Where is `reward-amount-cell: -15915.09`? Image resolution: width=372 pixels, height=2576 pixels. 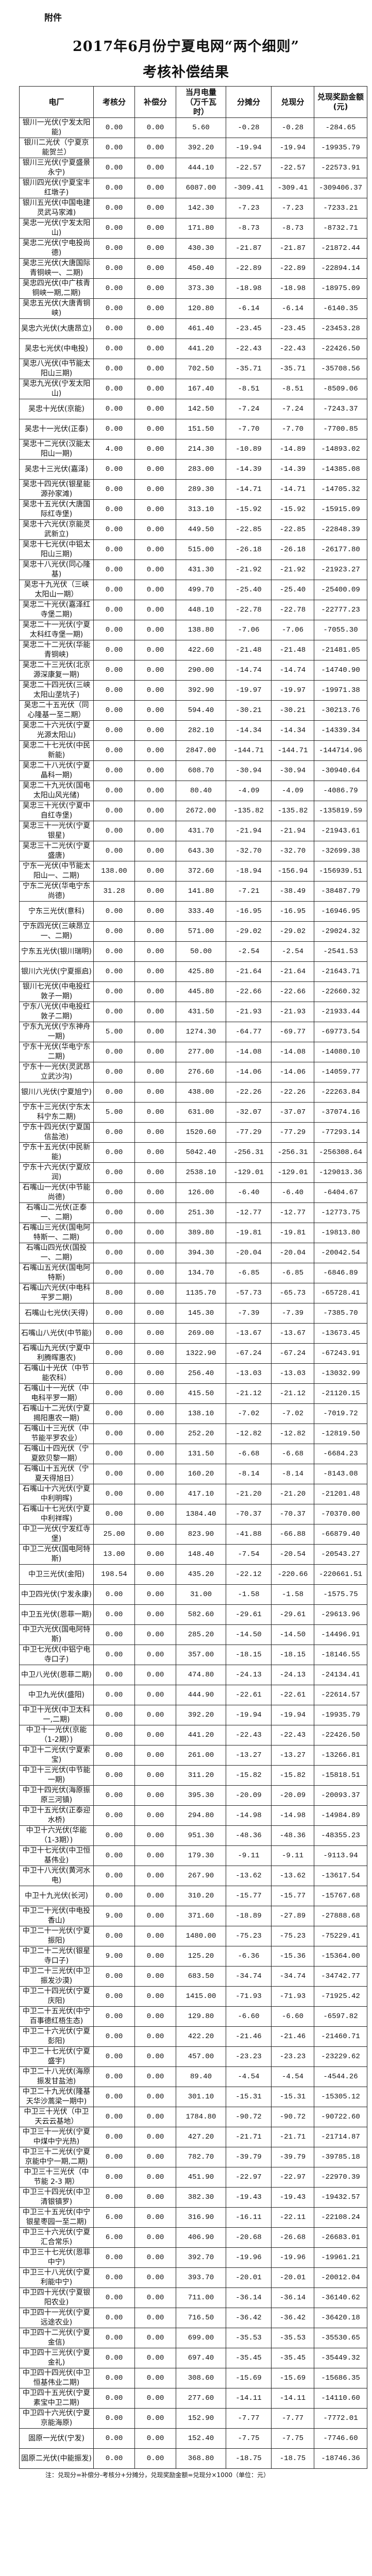 reward-amount-cell: -15915.09 is located at coordinates (340, 509).